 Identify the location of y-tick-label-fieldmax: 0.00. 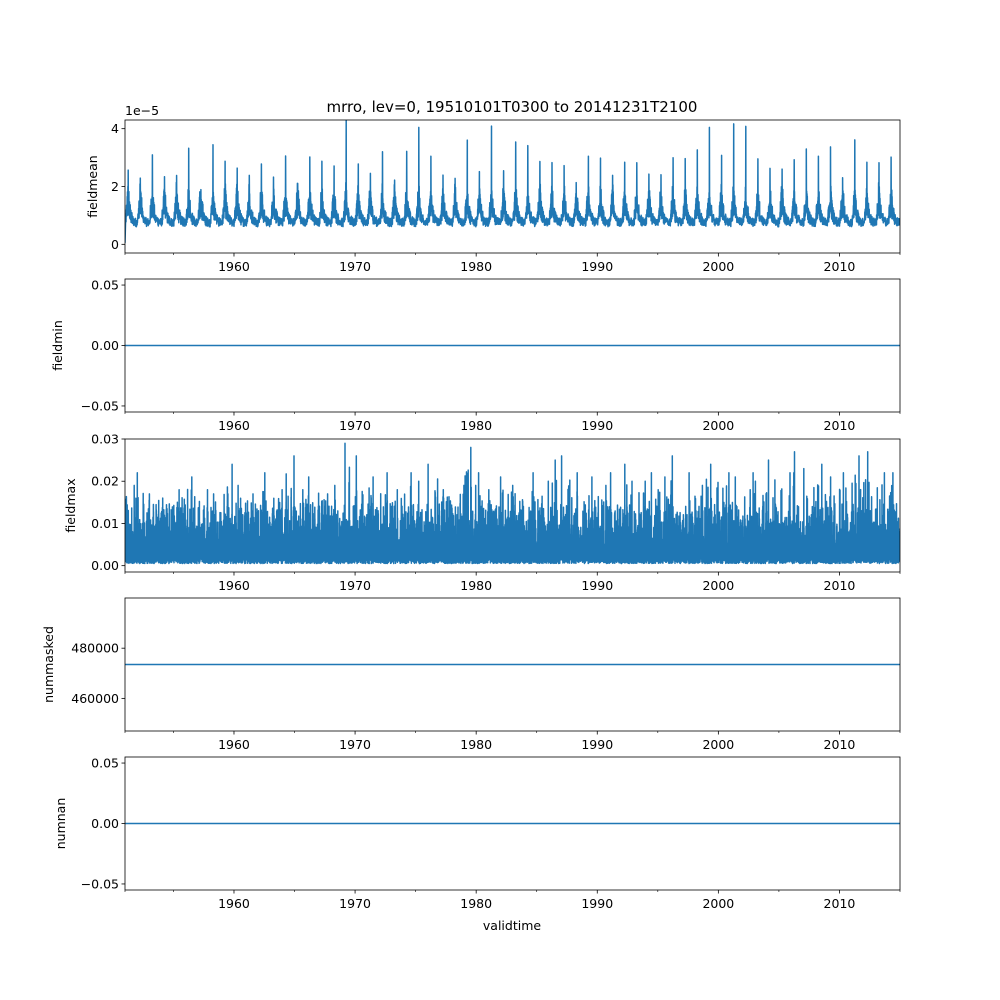
(105, 565).